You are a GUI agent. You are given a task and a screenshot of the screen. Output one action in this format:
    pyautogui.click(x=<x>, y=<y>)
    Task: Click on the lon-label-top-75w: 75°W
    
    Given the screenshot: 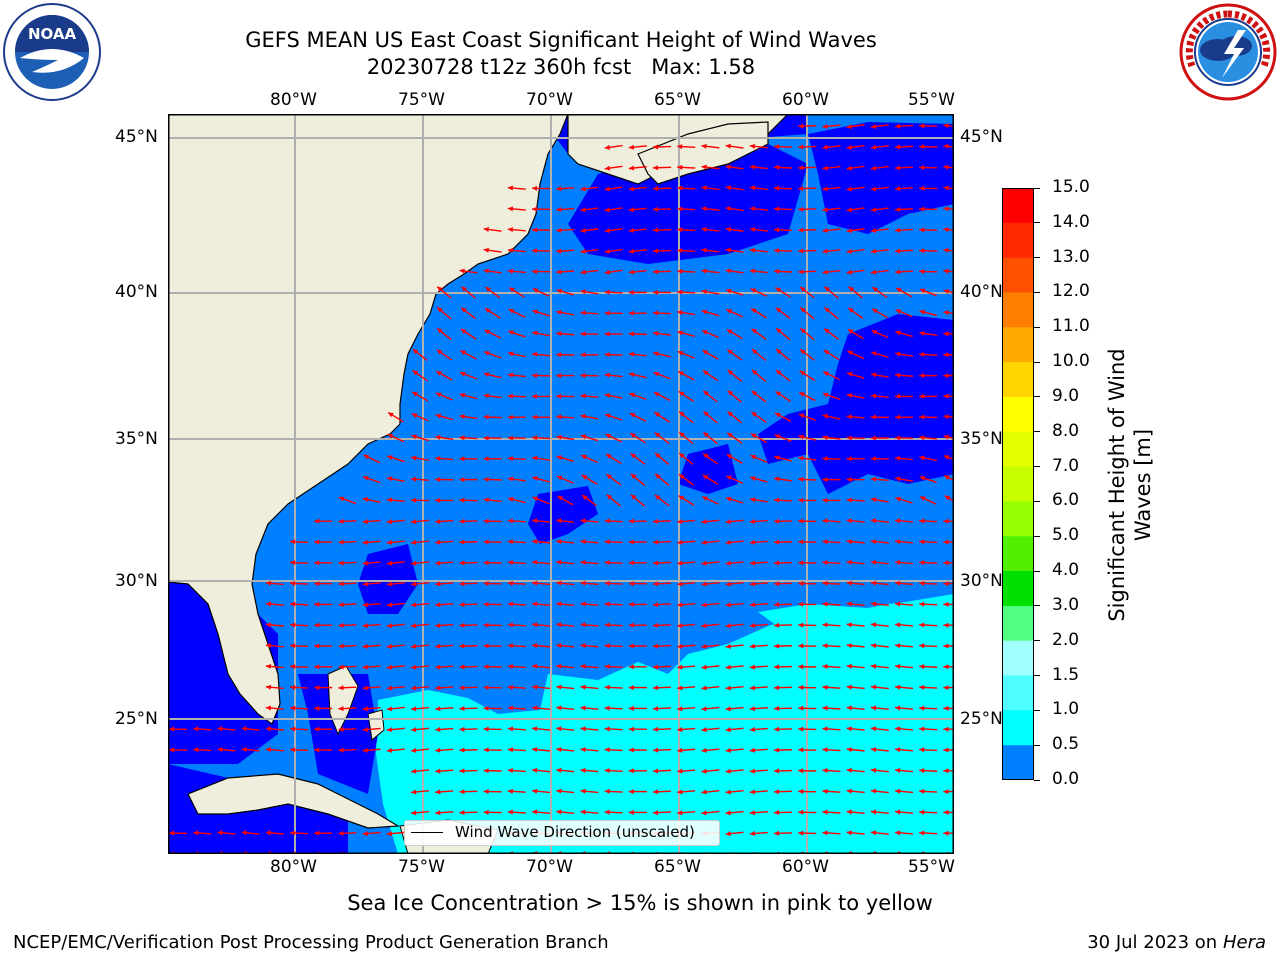 What is the action you would take?
    pyautogui.click(x=421, y=100)
    